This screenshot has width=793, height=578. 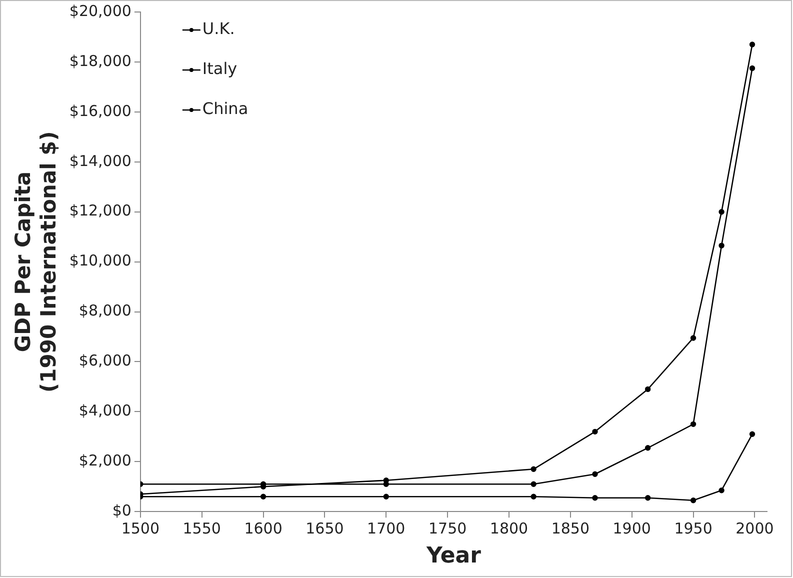 What do you see at coordinates (447, 528) in the screenshot?
I see `x-tick-label: 1750` at bounding box center [447, 528].